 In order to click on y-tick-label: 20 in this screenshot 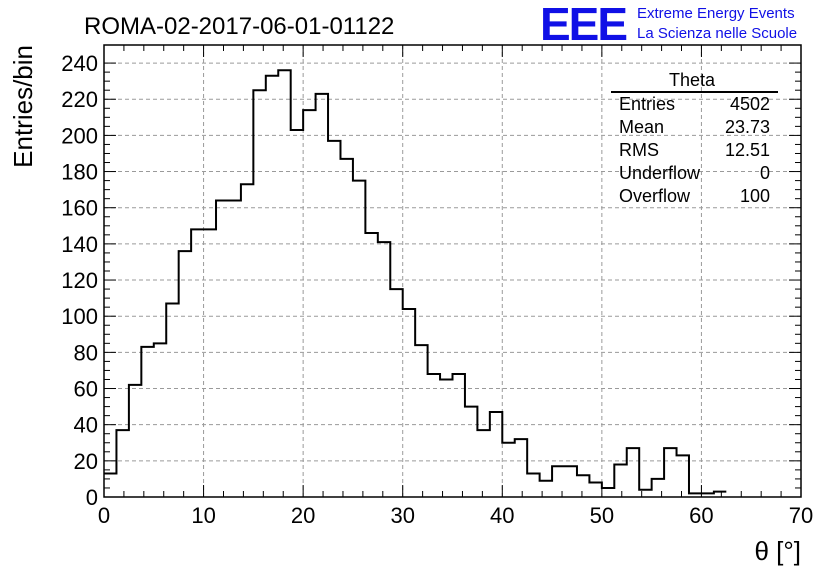, I will do `click(86, 461)`.